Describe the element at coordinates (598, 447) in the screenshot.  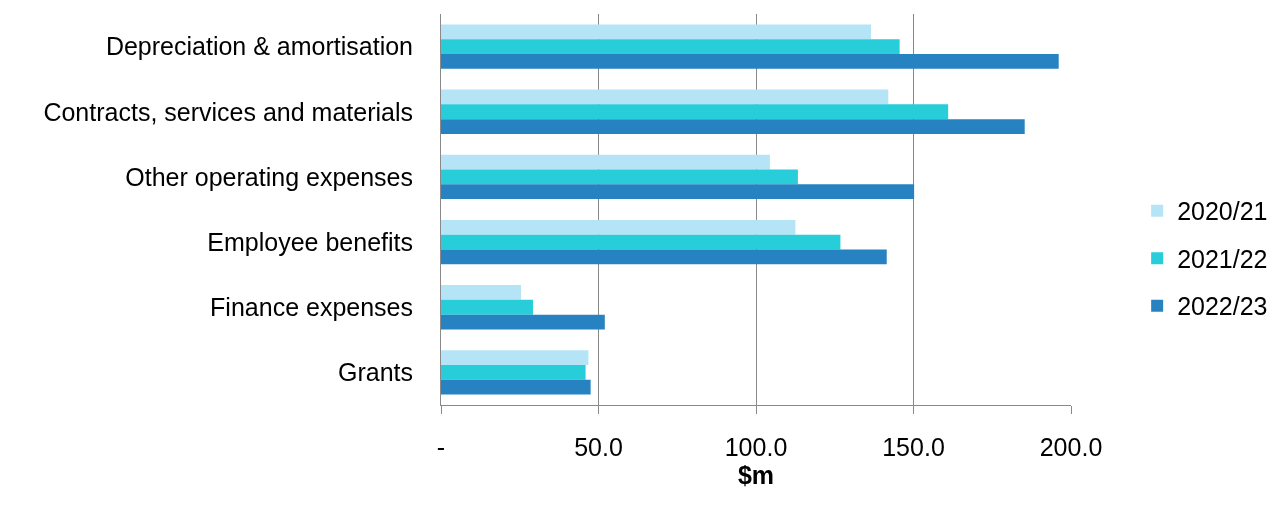
I see `x-tick-label: 50.0` at that location.